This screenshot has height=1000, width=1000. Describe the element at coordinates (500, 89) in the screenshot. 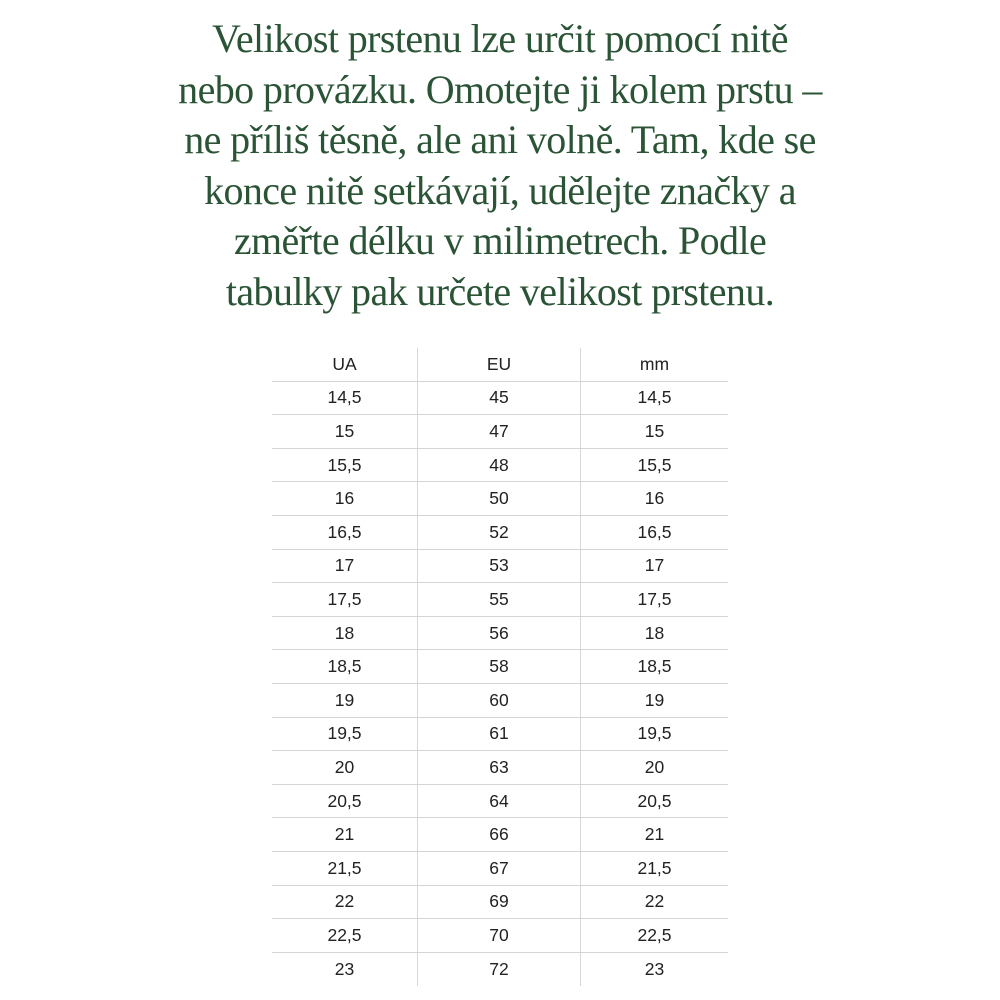

I see `instruction-line: nebo provázku. Omotejte ji kolem prstu –` at that location.